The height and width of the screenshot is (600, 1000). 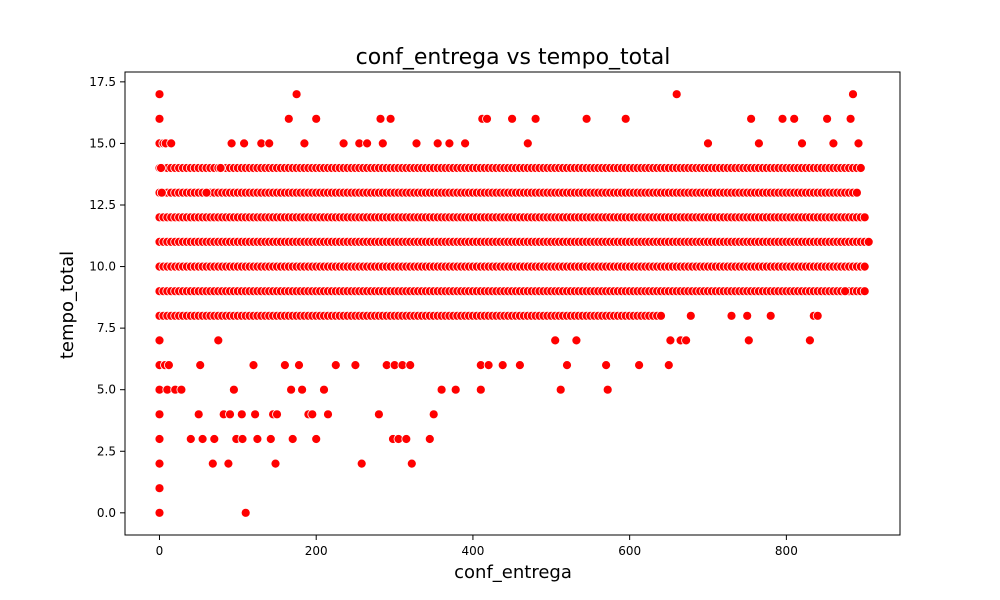 I want to click on x-tick-label: 200, so click(x=316, y=551).